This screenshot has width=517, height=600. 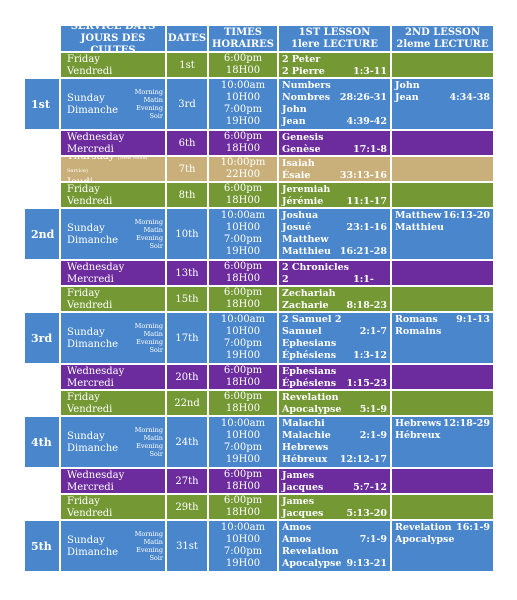 I want to click on lesson-book: Romains, so click(x=418, y=331).